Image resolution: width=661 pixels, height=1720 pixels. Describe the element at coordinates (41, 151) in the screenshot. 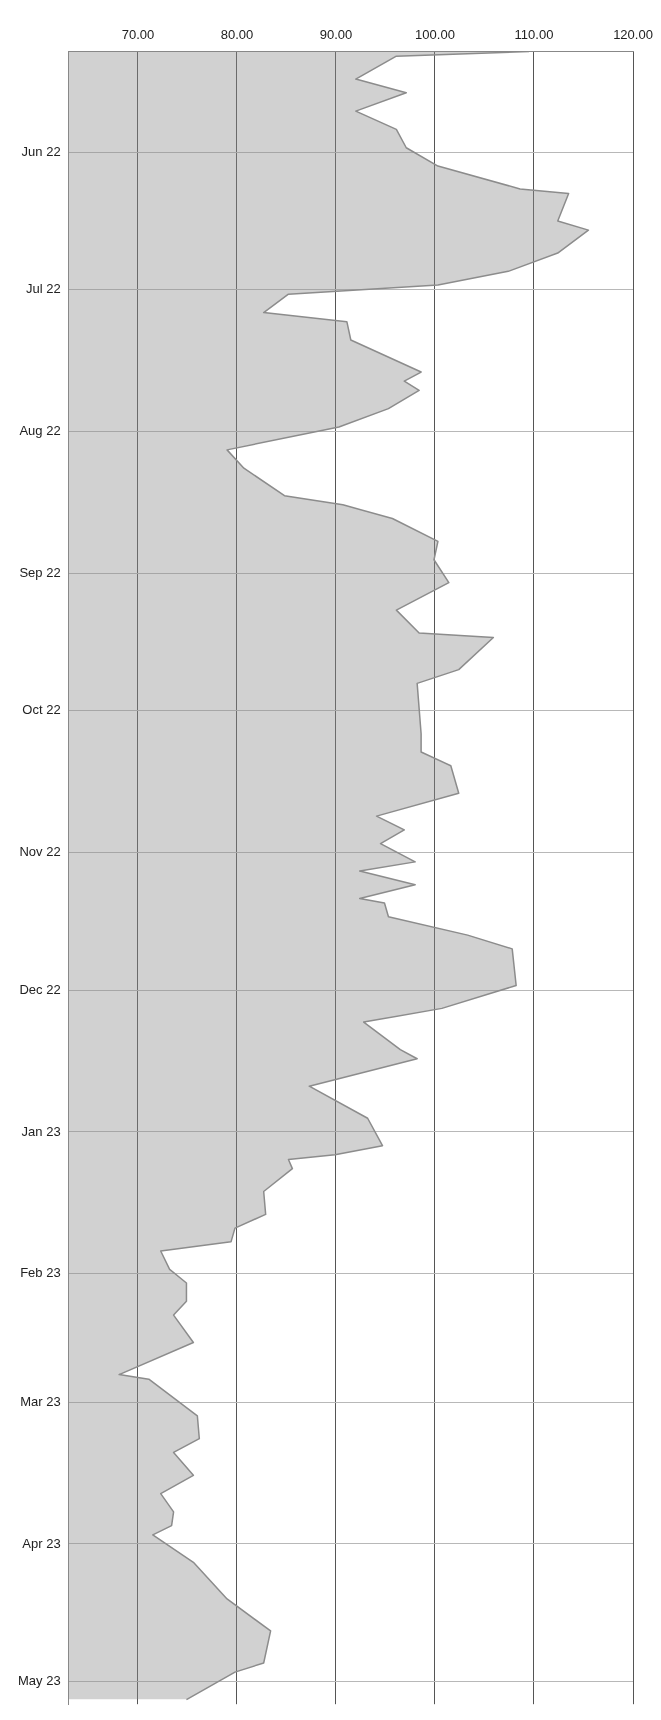

I see `y-tick-label: Jun 22` at that location.